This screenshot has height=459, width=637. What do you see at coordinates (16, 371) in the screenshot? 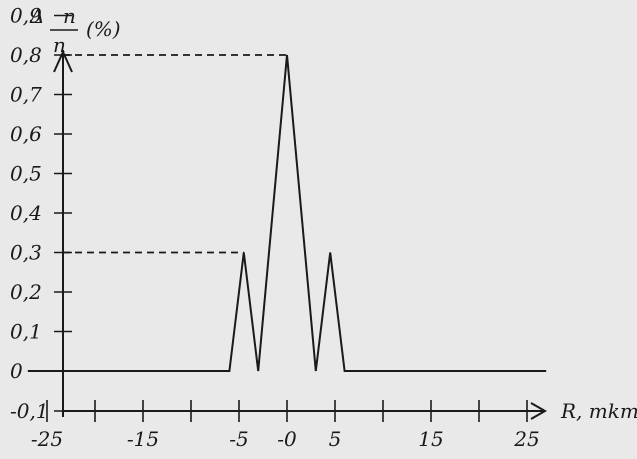
I see `y-tick-label: 0` at bounding box center [16, 371].